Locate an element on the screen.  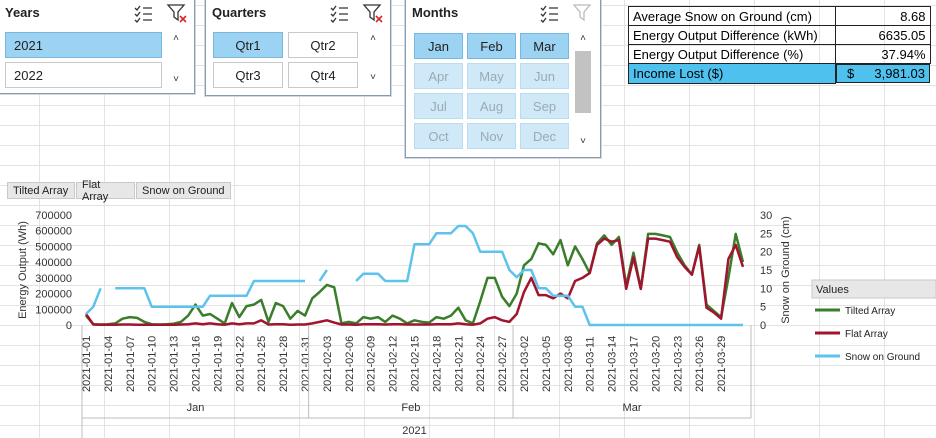
y-tick-label: 400000 is located at coordinates (53, 263).